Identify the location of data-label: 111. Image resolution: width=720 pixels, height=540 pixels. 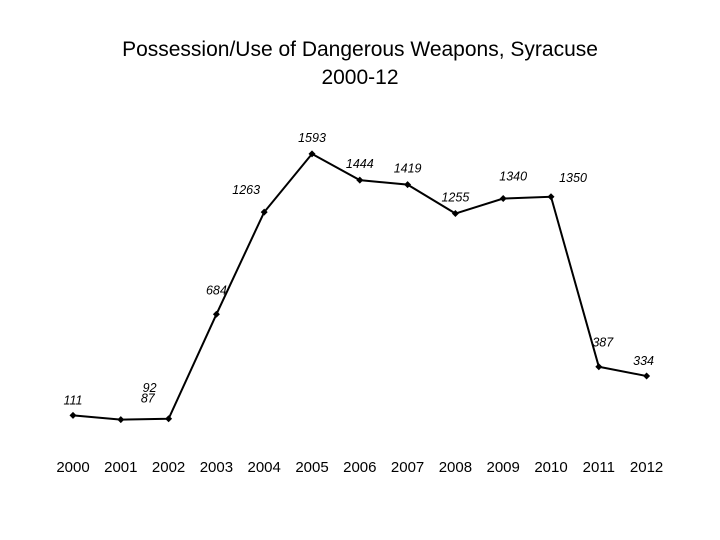
(72, 400).